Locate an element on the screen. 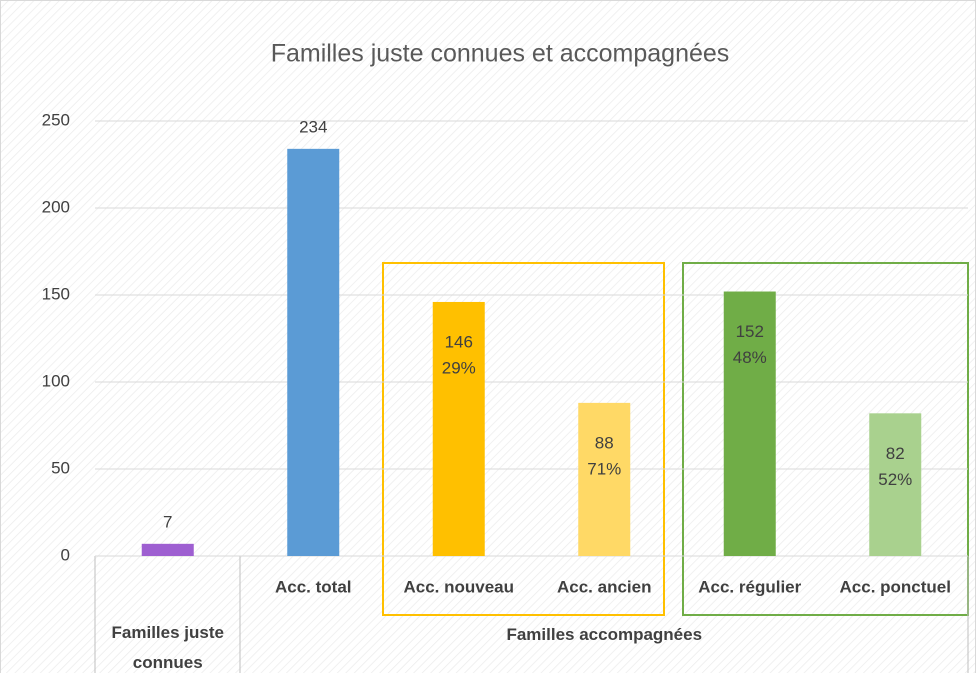  y-tick-label: 150 is located at coordinates (56, 293).